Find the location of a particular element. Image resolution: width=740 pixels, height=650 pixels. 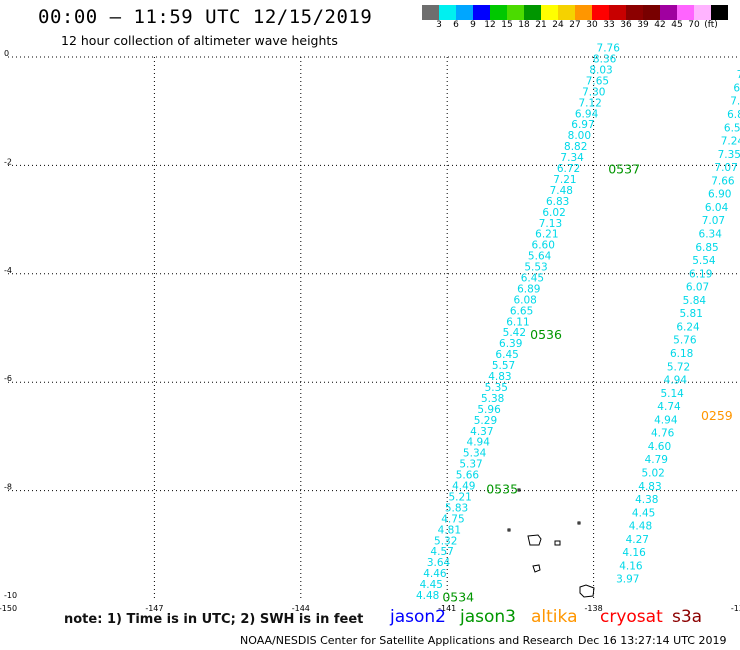

wave-height-label: 6.65 is located at coordinates (521, 311).